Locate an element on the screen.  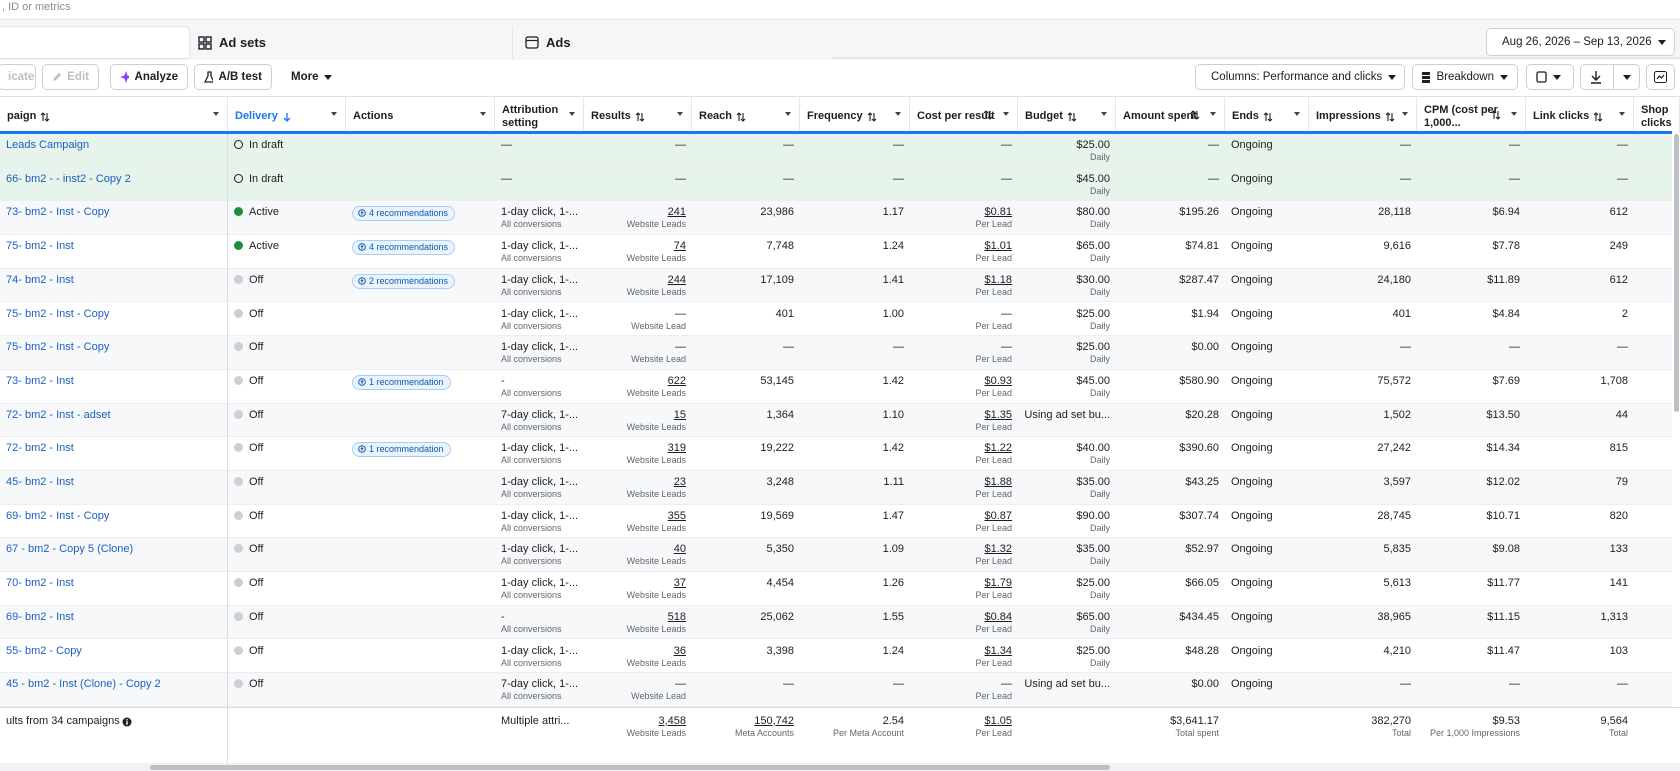
cost-value: $1.01 is located at coordinates (998, 246).